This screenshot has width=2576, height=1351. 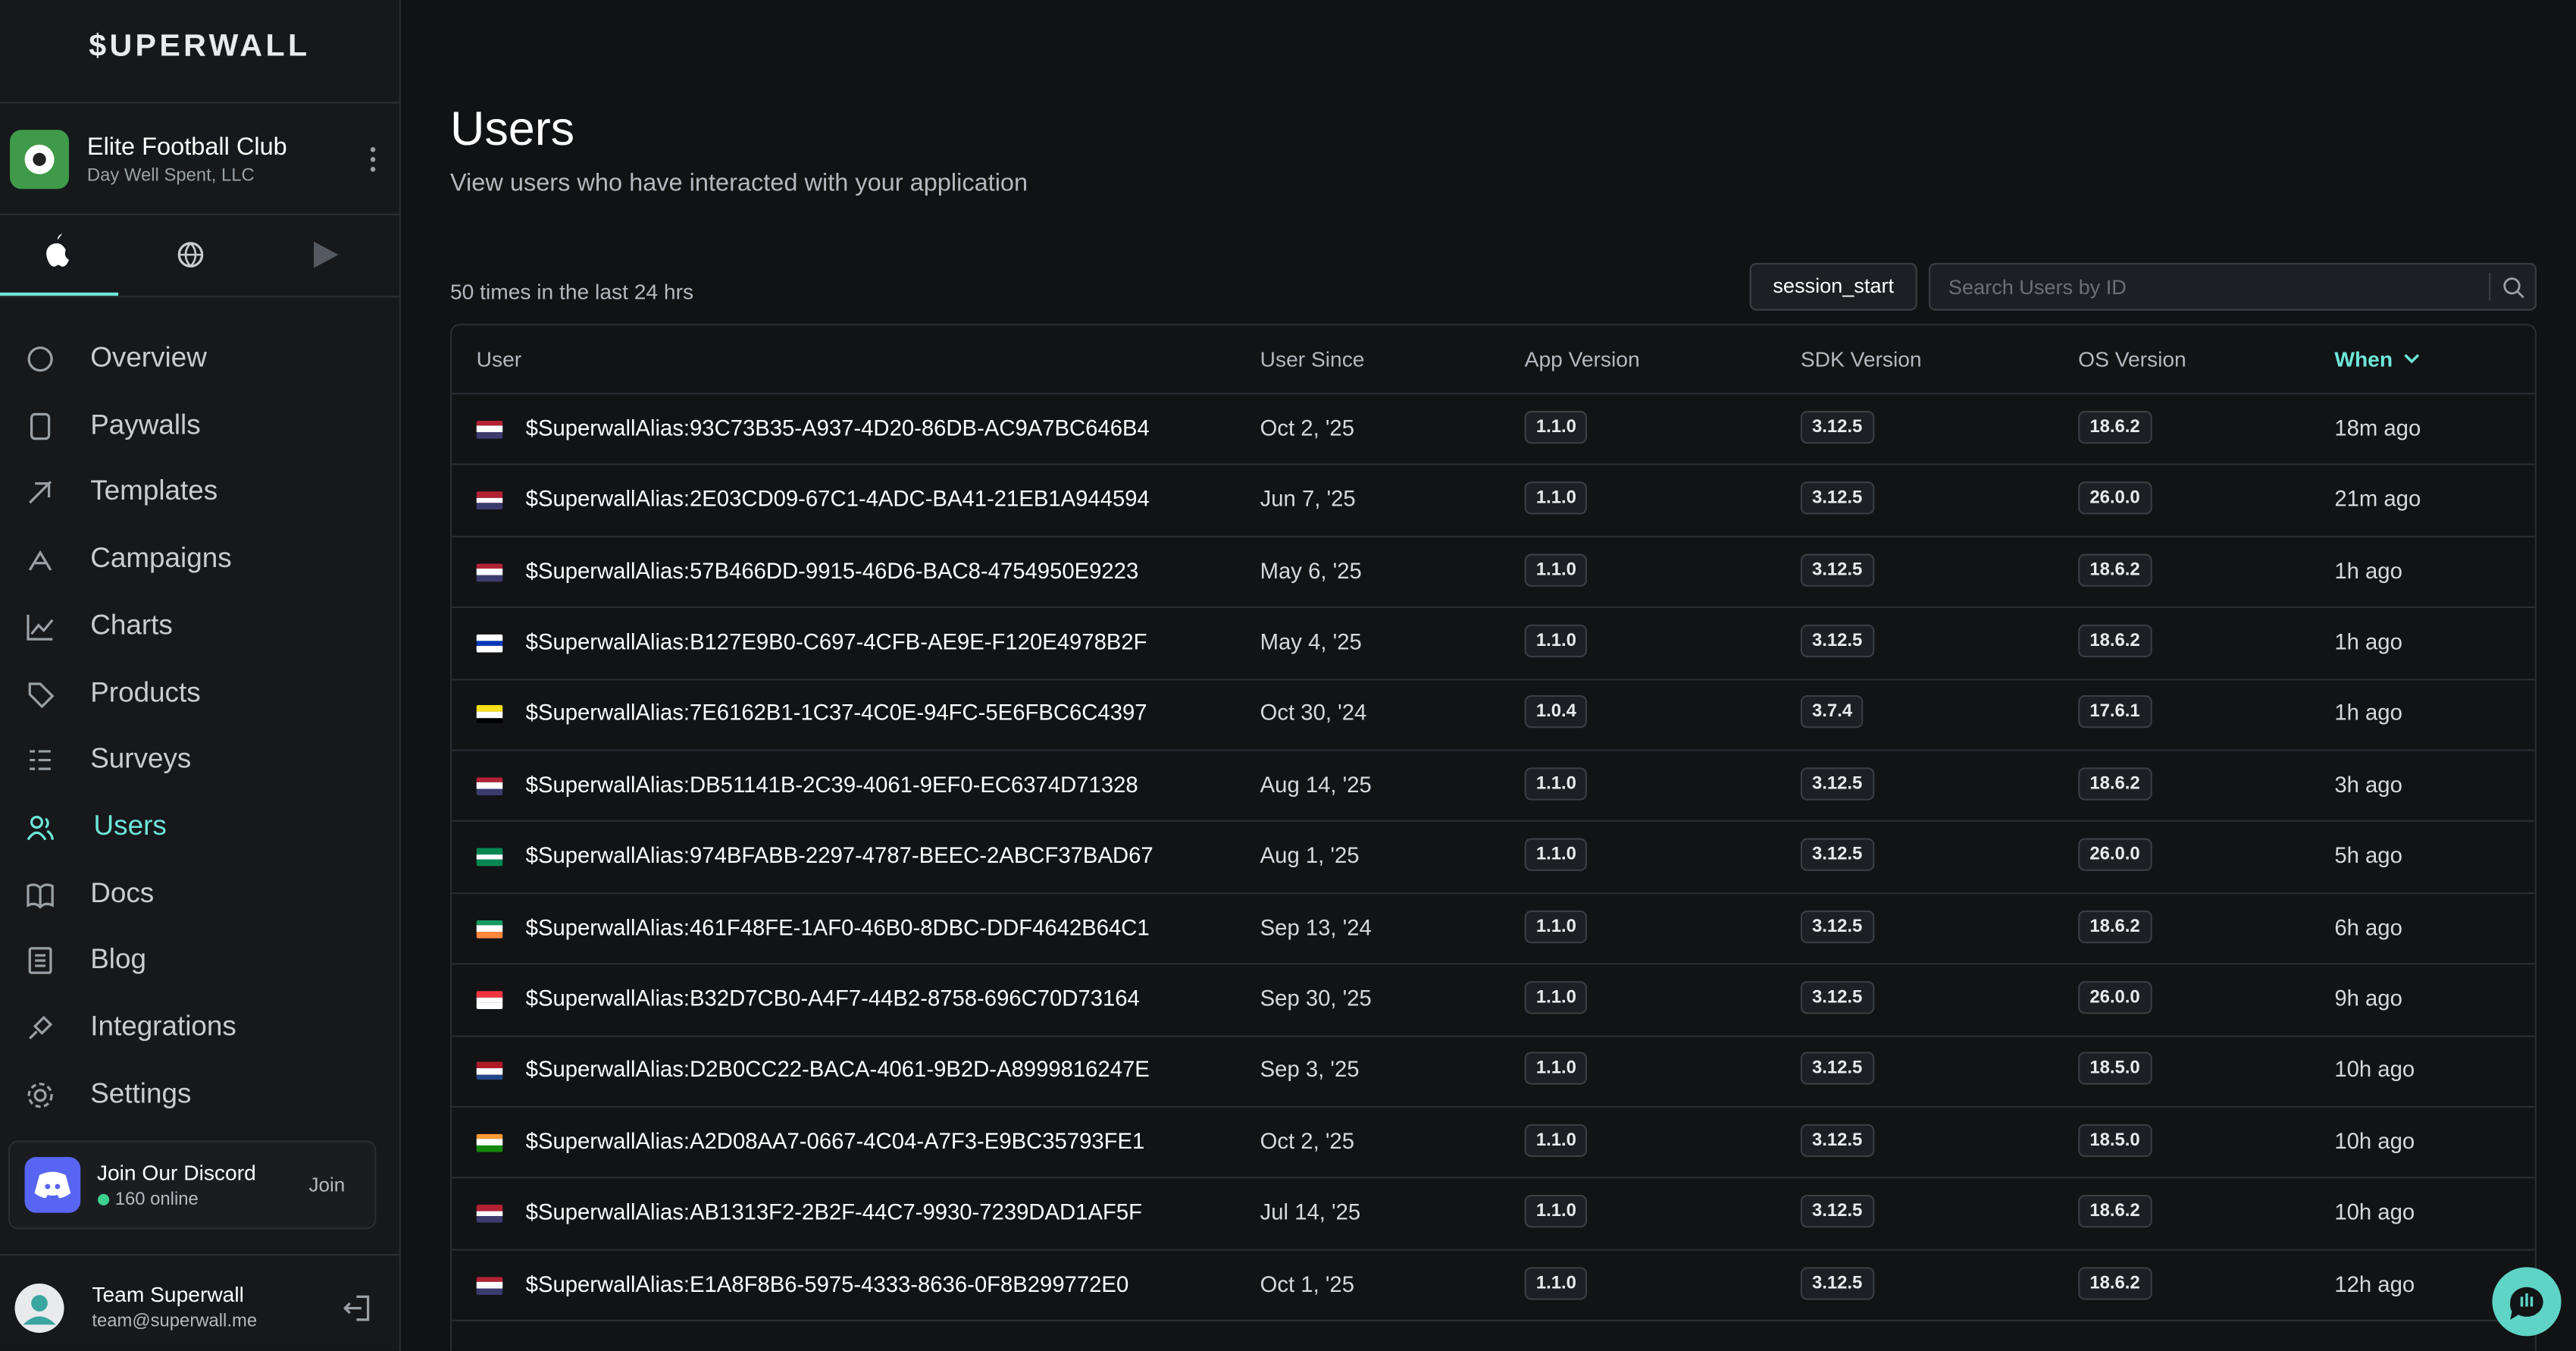 What do you see at coordinates (199, 893) in the screenshot?
I see `nav-item: Docs` at bounding box center [199, 893].